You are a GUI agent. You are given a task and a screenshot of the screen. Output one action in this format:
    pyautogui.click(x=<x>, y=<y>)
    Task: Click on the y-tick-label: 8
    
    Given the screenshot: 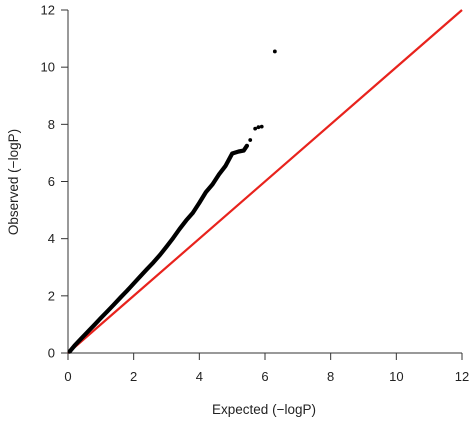 What is the action you would take?
    pyautogui.click(x=51, y=124)
    